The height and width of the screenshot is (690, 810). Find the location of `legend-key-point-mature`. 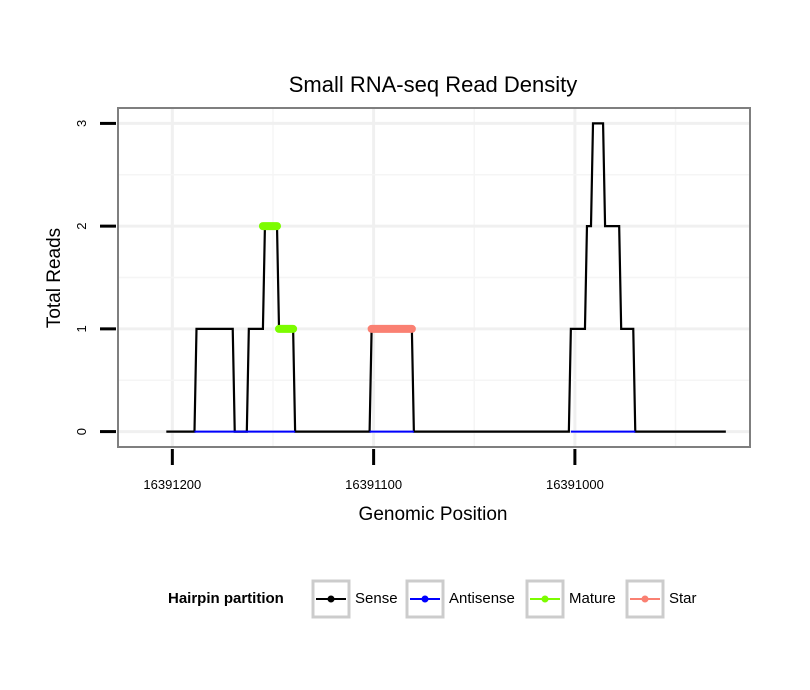

legend-key-point-mature is located at coordinates (545, 599).